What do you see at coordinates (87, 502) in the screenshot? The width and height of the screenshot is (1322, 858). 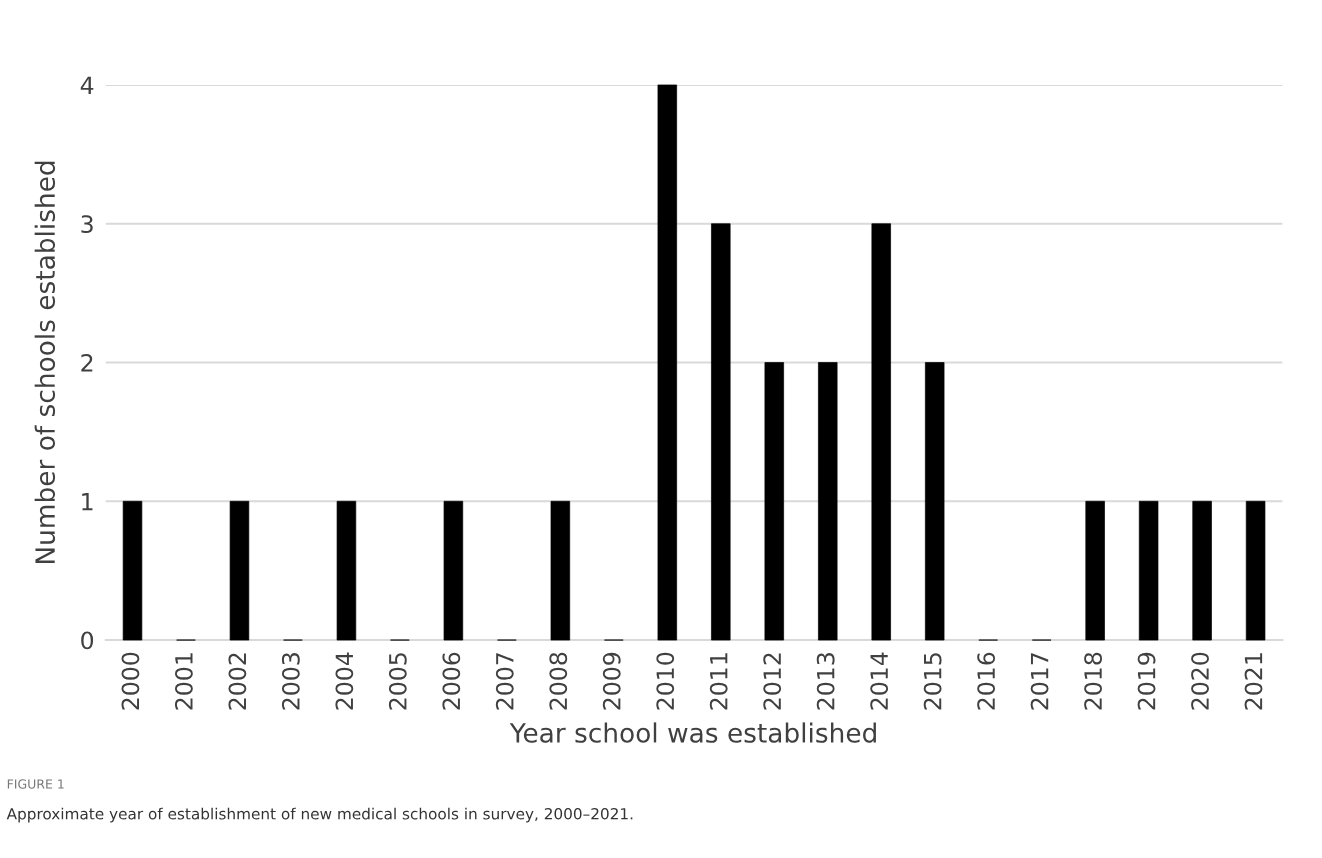 I see `y-tick-label: 1` at bounding box center [87, 502].